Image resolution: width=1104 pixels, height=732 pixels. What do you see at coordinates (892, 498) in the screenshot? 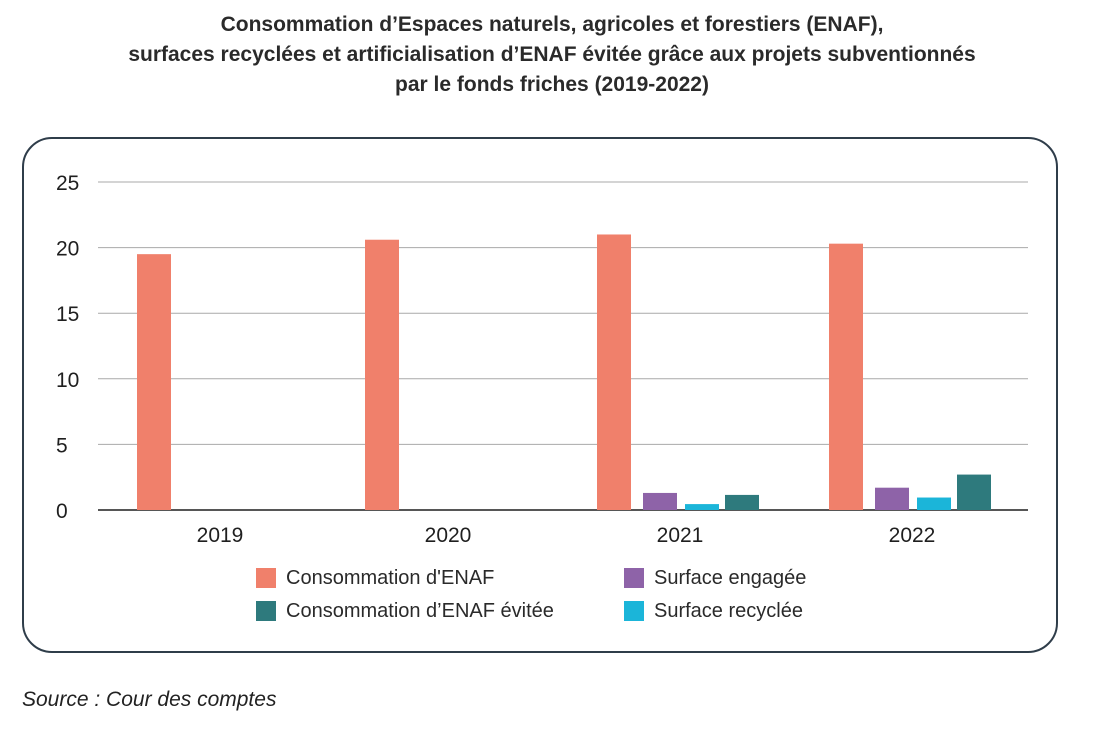
I see `bar-surface-engagee-2022` at bounding box center [892, 498].